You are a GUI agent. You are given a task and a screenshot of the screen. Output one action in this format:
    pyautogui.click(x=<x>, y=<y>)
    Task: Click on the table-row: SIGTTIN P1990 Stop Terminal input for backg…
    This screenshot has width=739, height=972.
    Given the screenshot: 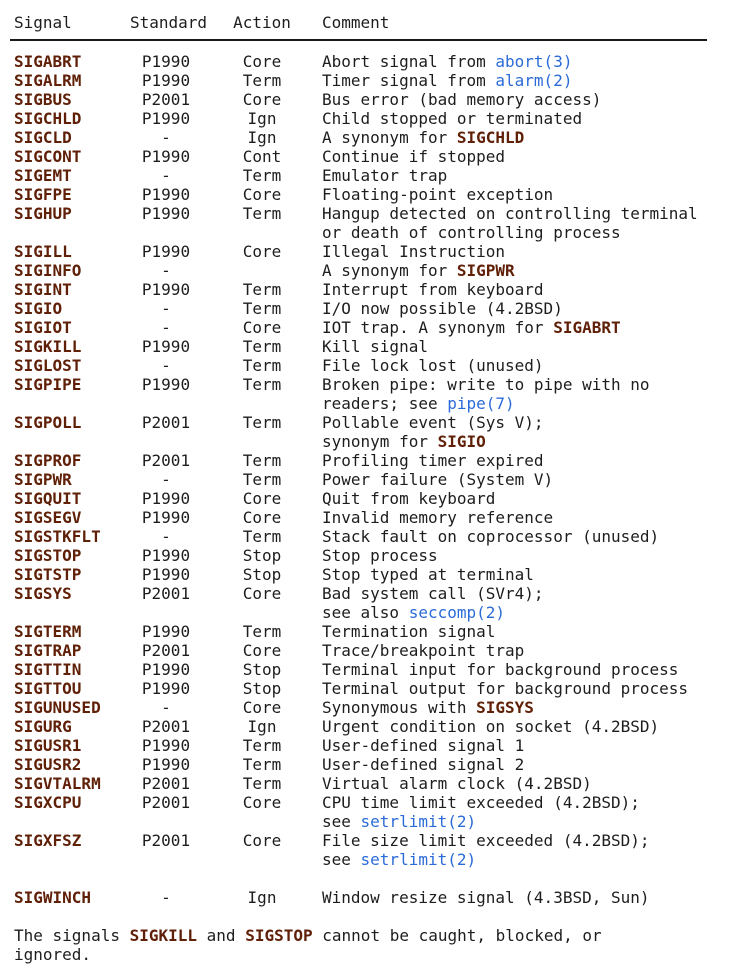 What is the action you would take?
    pyautogui.click(x=376, y=669)
    